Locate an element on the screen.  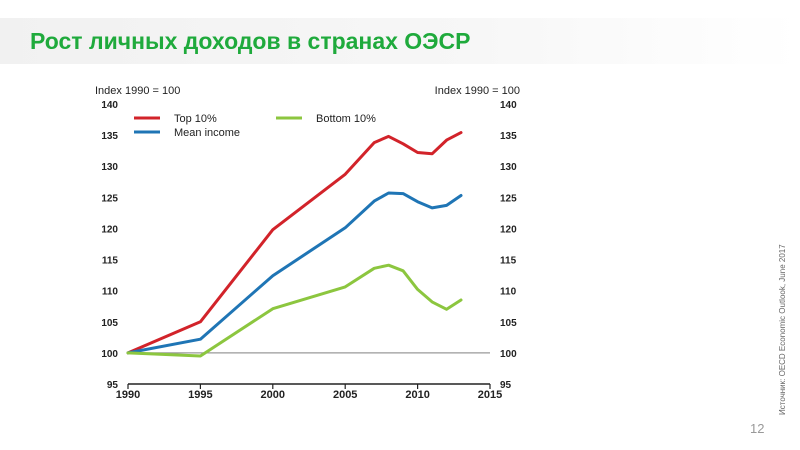
y-tick-right-135: 135 is located at coordinates (508, 136).